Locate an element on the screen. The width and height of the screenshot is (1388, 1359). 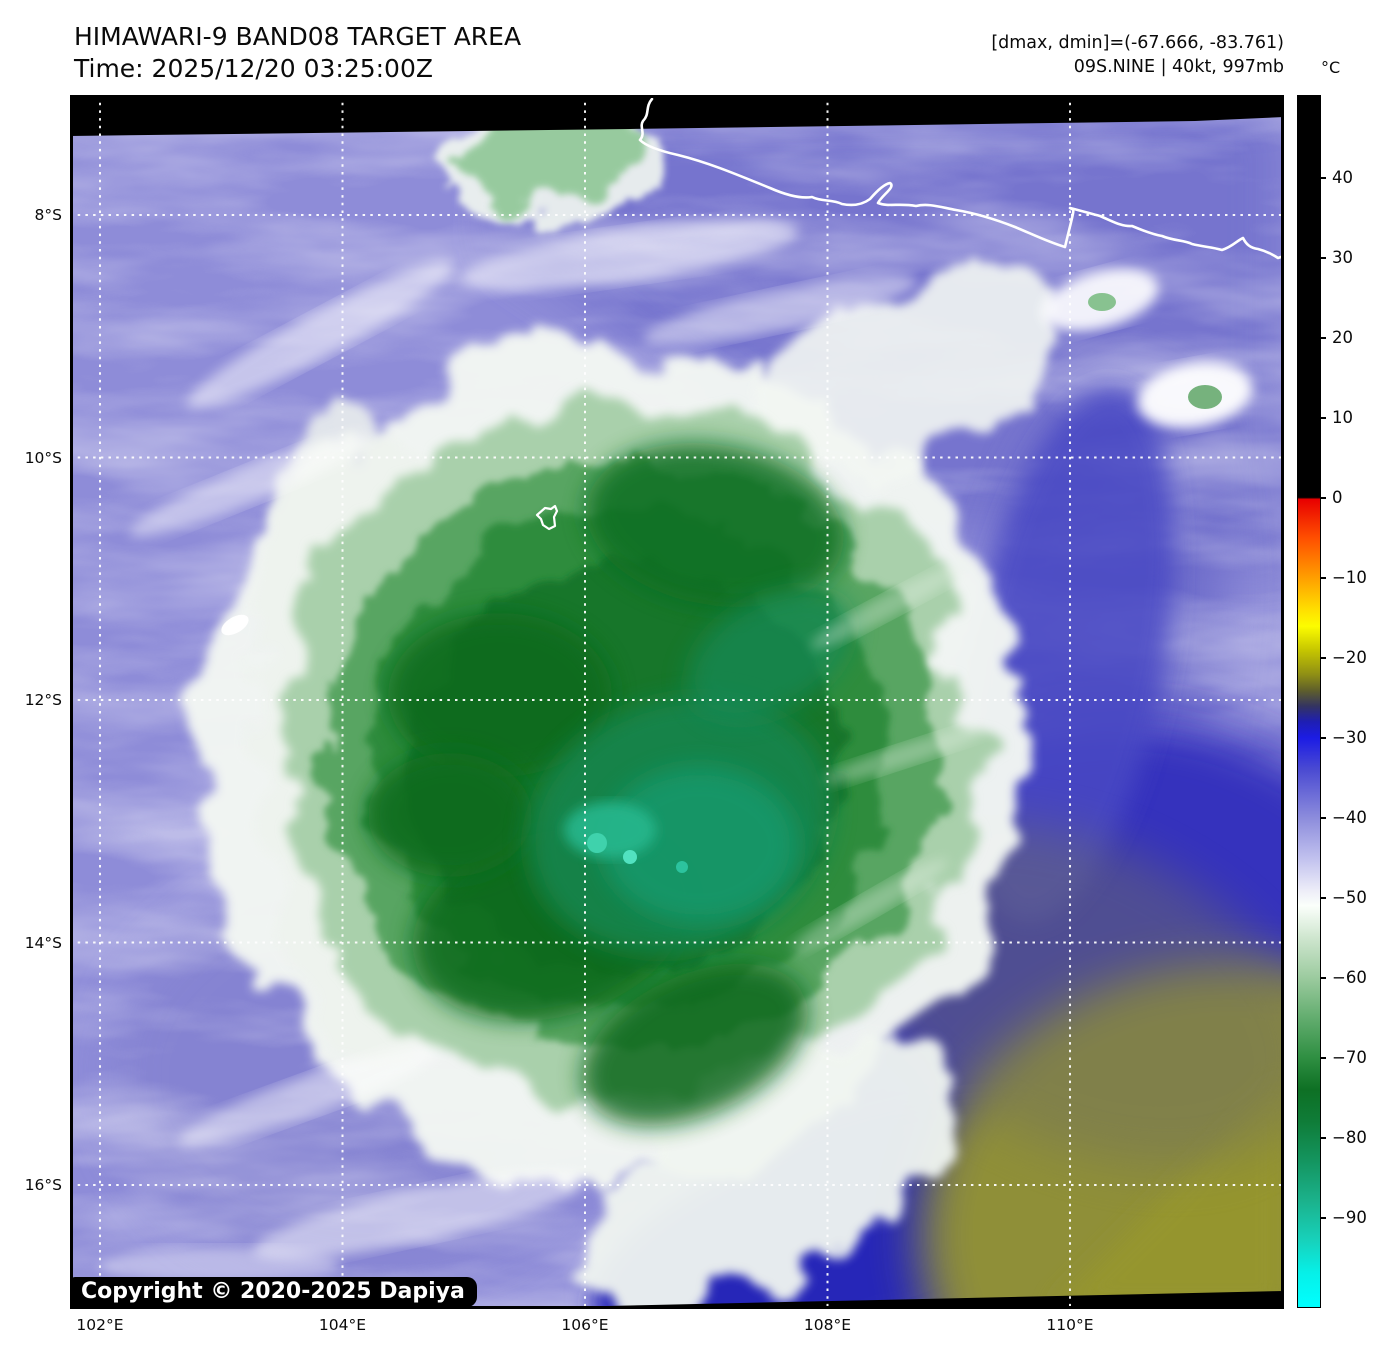
x-axis-tick-label: 104°E is located at coordinates (342, 1325).